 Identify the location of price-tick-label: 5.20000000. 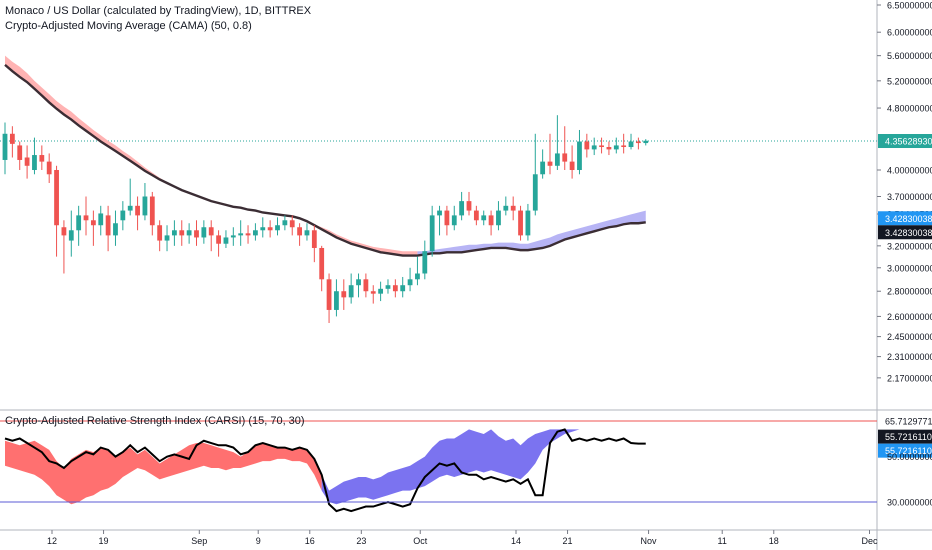
(909, 81).